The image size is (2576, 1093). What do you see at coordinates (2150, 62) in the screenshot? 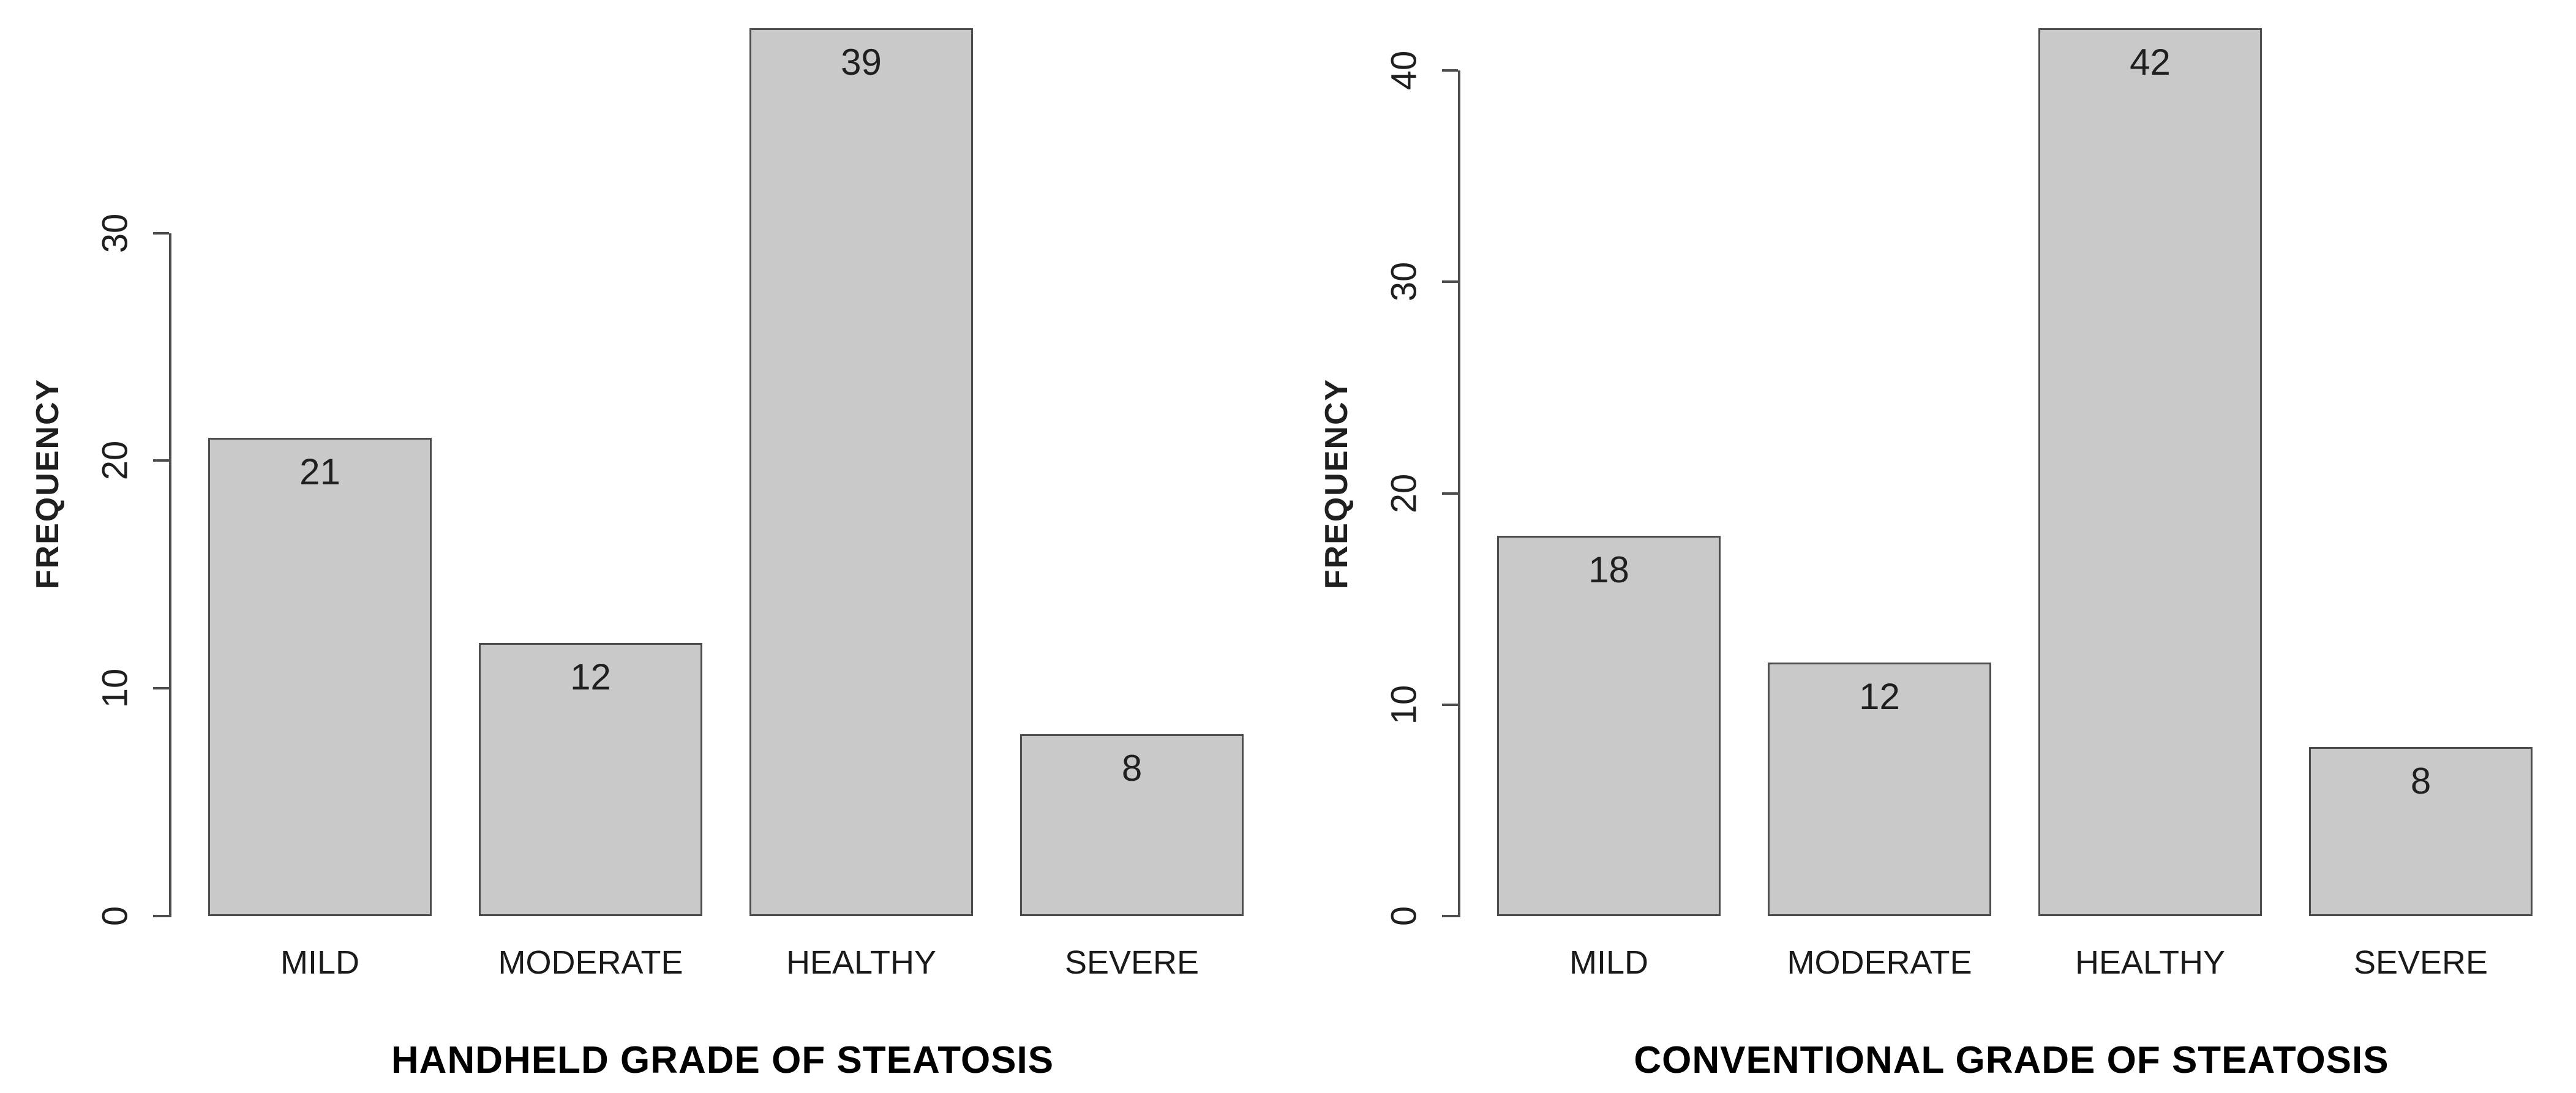
I see `bar-value-label: 42` at bounding box center [2150, 62].